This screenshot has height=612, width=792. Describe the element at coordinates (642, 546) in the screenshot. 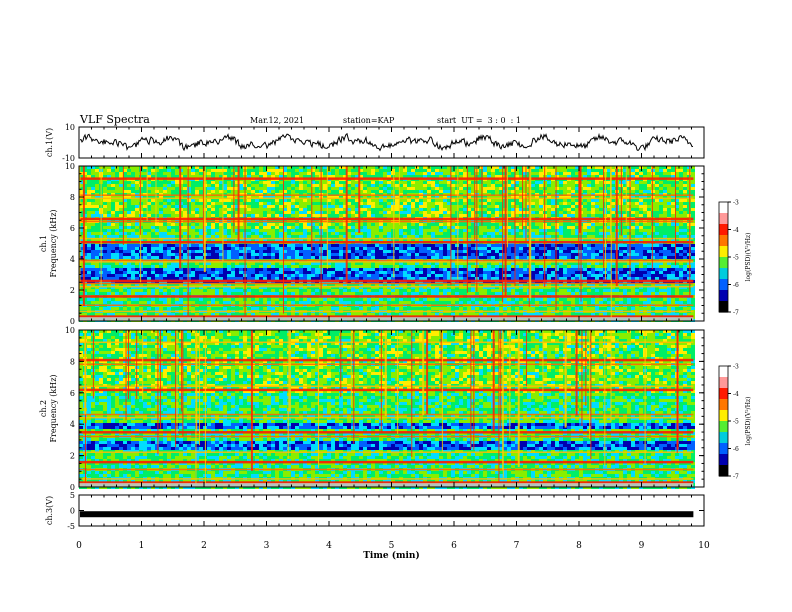

I see `x-tick-label: 9` at that location.